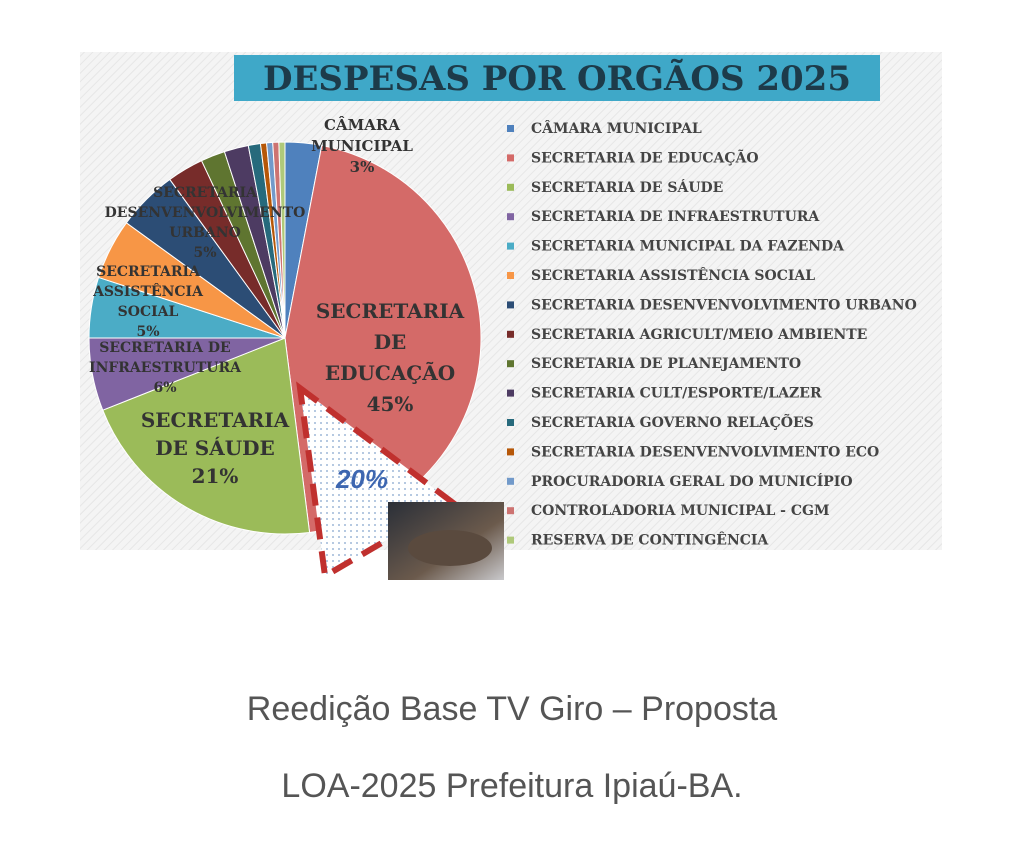  Describe the element at coordinates (148, 312) in the screenshot. I see `slice-label: SOCIAL` at that location.